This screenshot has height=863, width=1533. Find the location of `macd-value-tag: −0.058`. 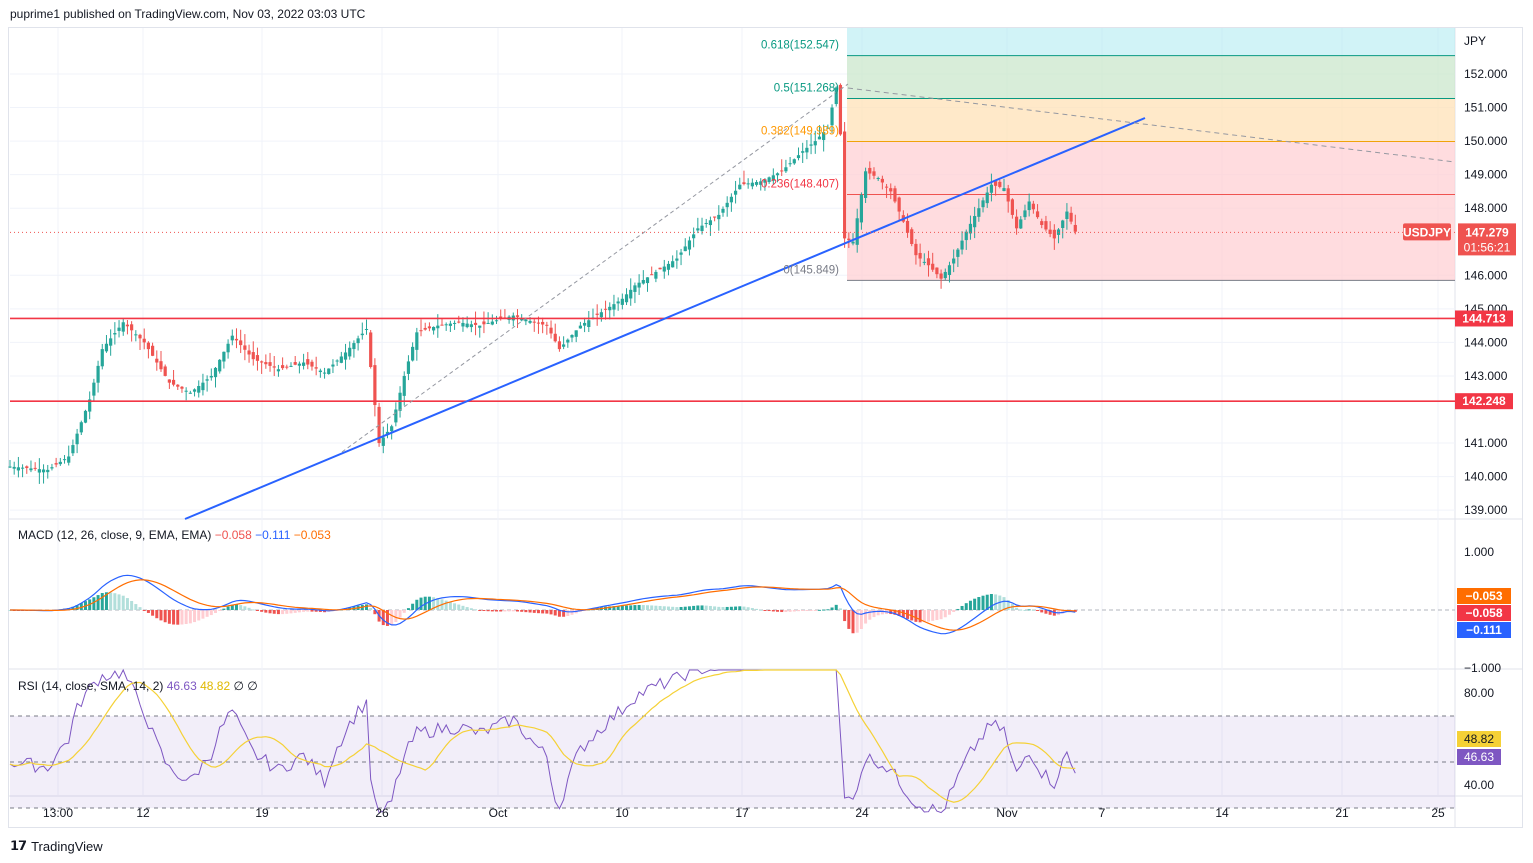

macd-value-tag: −0.058 is located at coordinates (1484, 613).